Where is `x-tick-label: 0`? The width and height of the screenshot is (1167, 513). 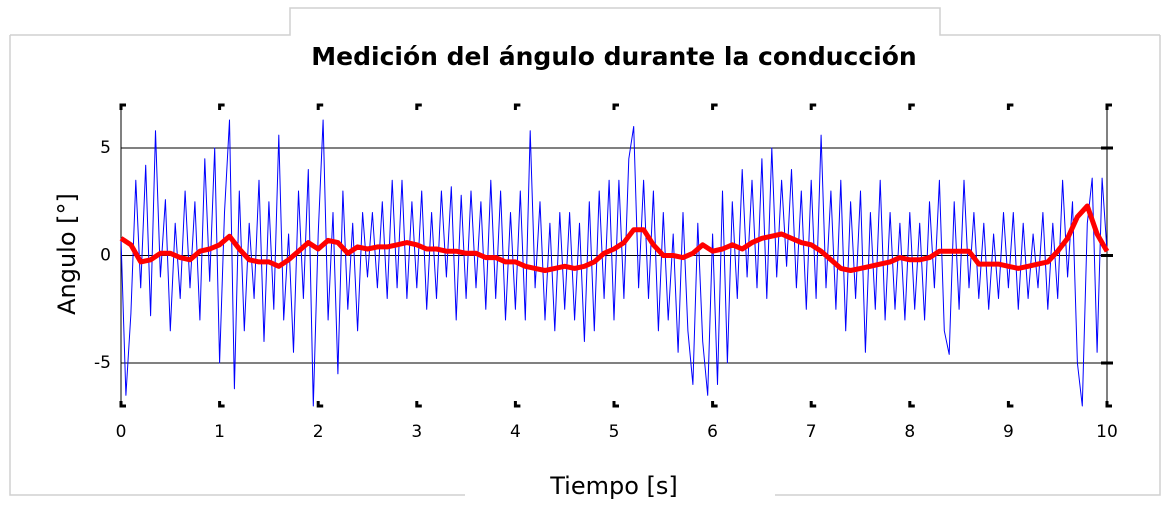
x-tick-label: 0 is located at coordinates (121, 432).